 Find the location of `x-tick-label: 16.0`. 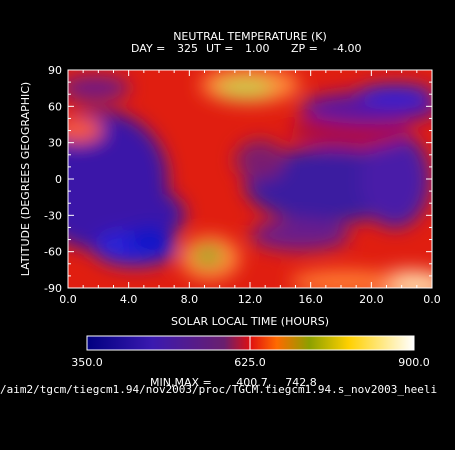

x-tick-label: 16.0 is located at coordinates (310, 299).